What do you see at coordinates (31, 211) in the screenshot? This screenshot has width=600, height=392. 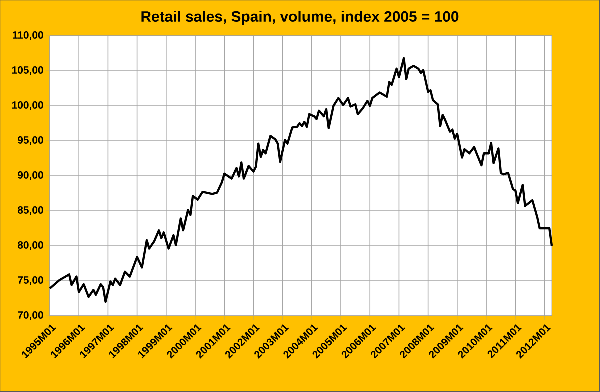 I see `y-tick-label: 85,00` at bounding box center [31, 211].